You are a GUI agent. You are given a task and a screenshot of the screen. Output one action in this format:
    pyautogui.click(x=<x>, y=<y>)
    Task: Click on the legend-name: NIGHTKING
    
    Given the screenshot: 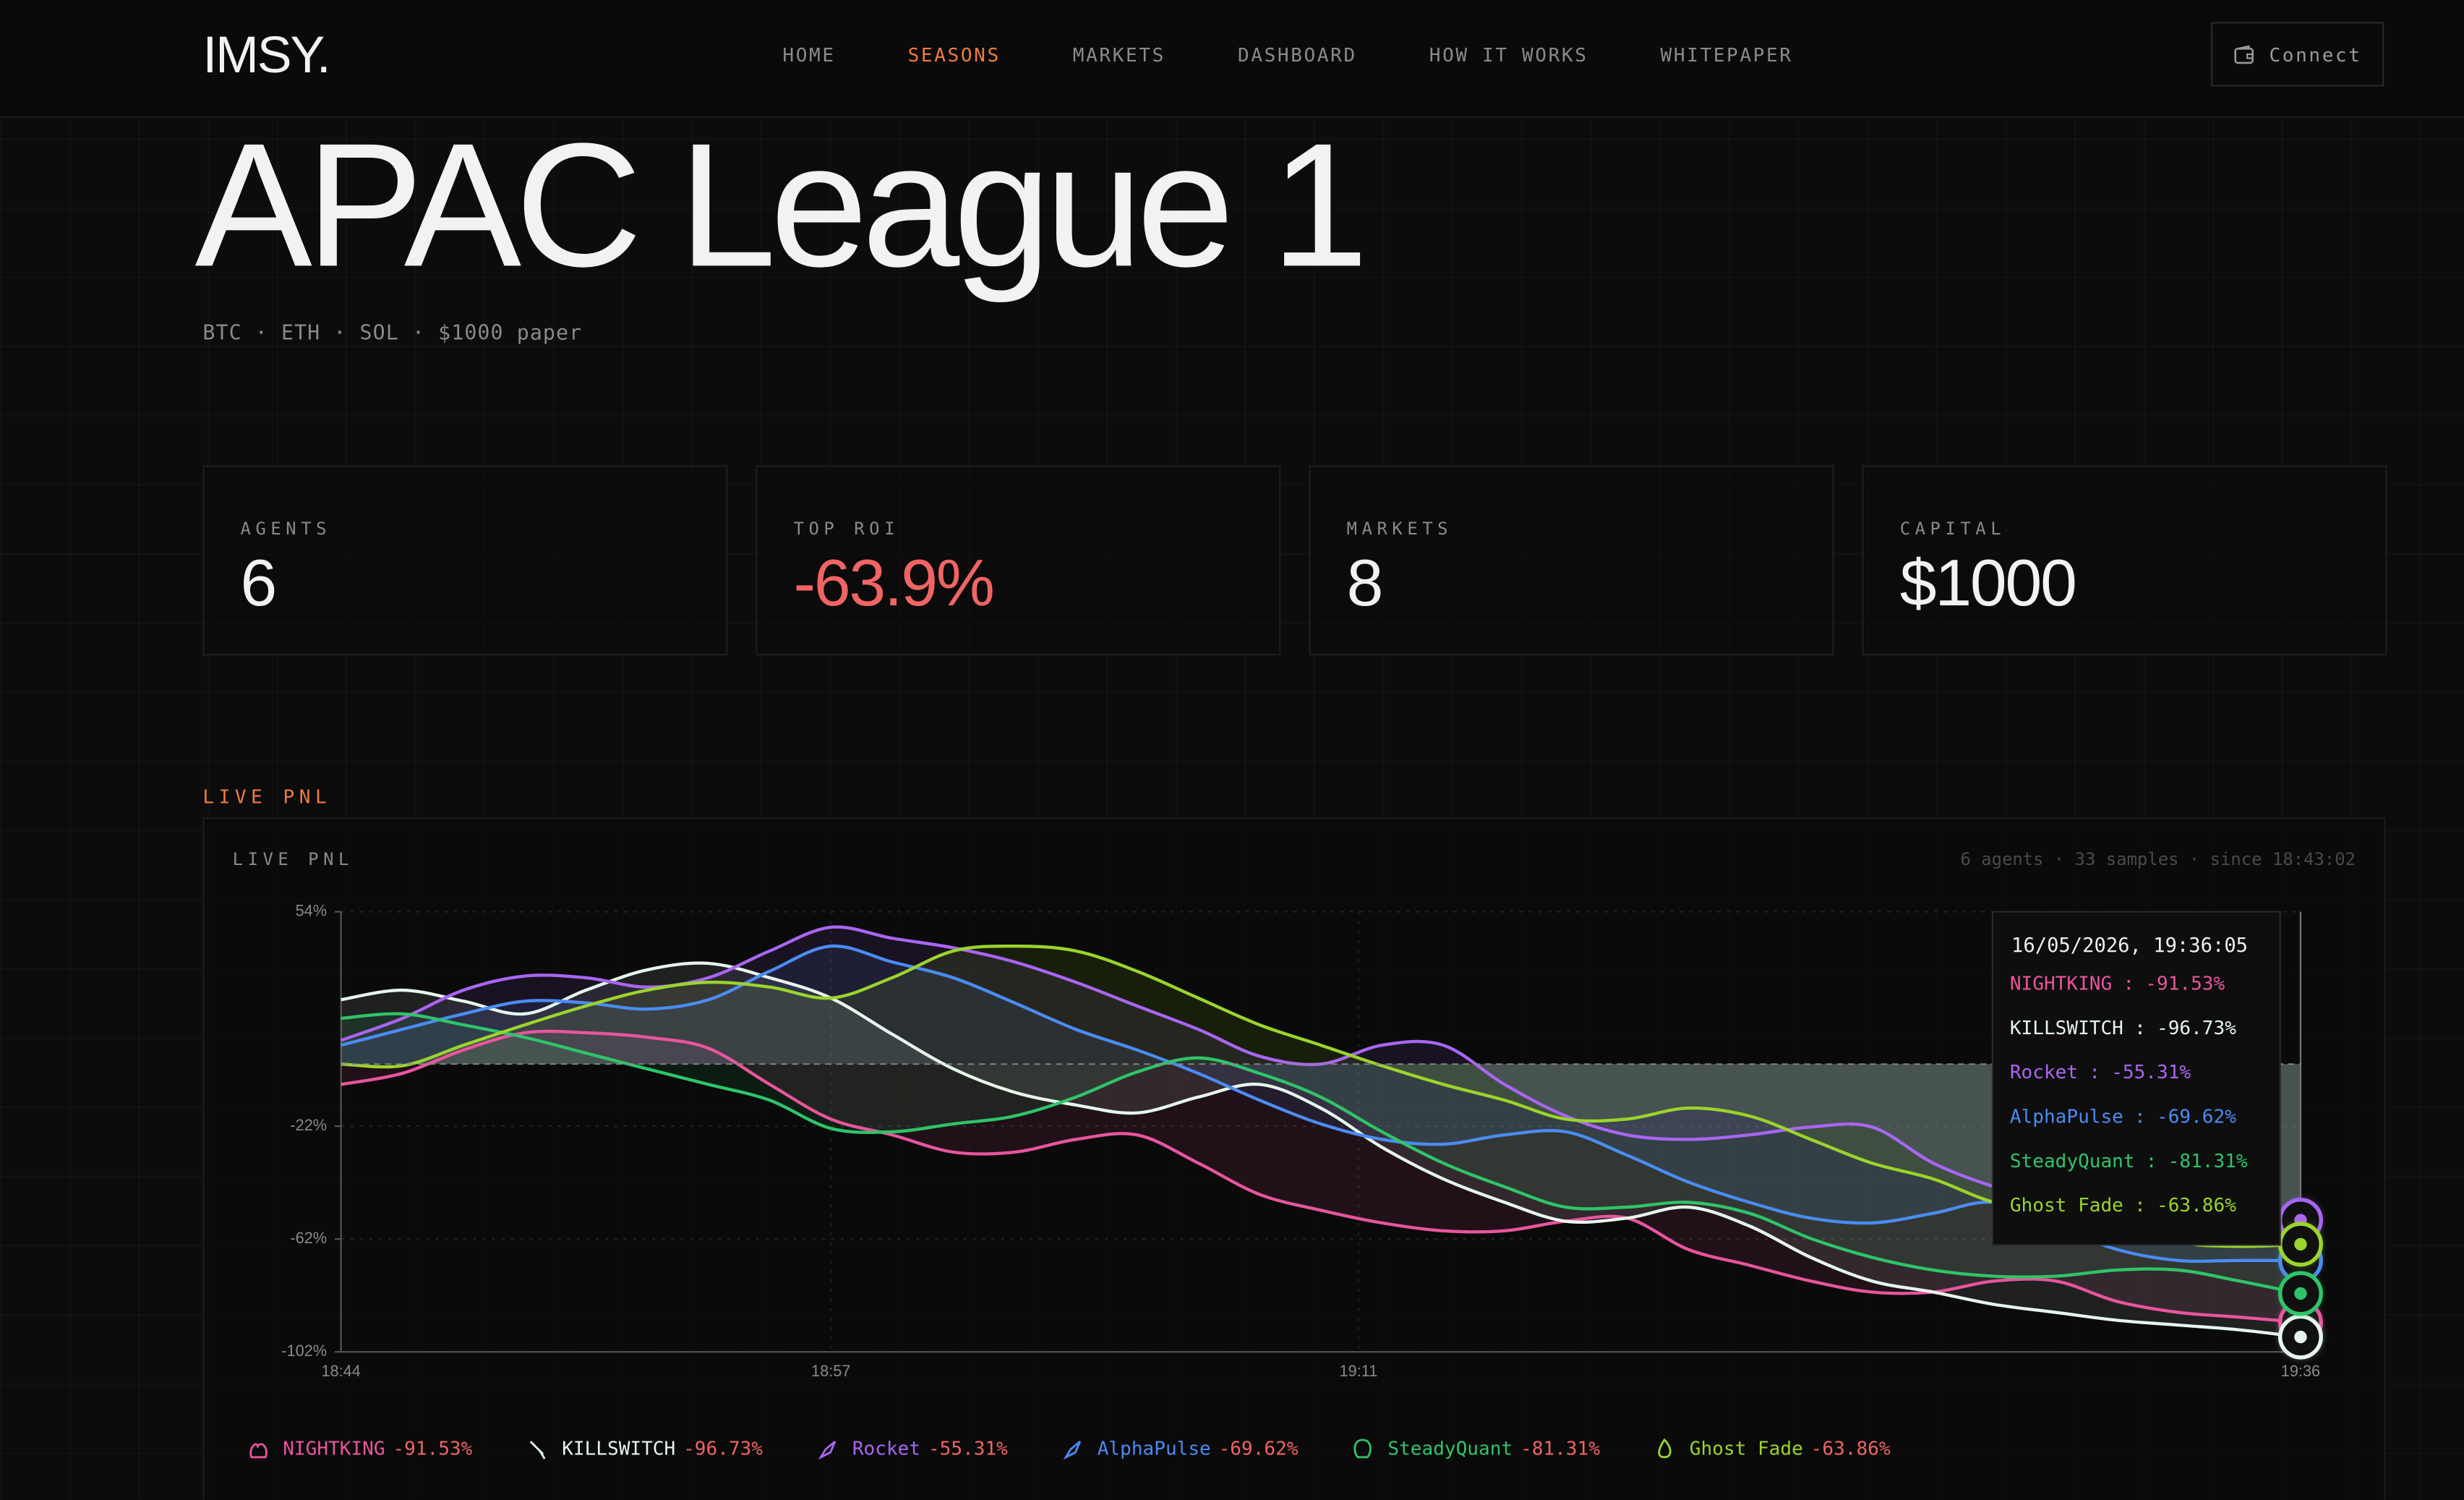 What is the action you would take?
    pyautogui.click(x=334, y=1448)
    